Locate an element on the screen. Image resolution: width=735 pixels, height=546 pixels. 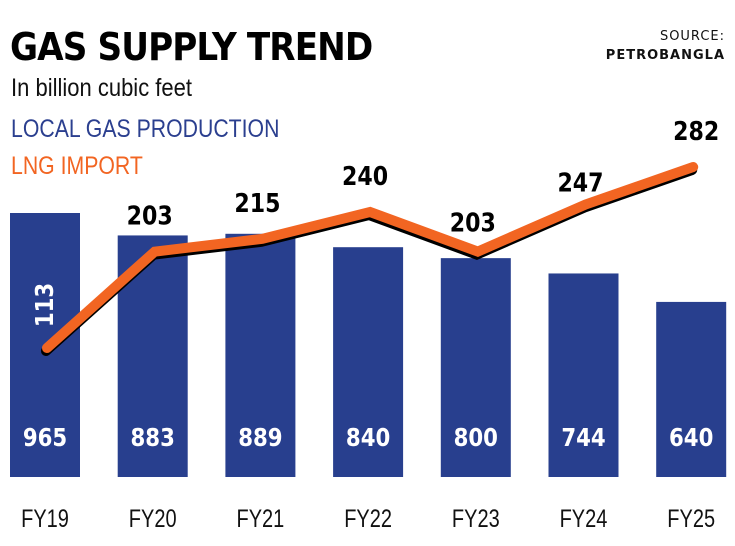
x-tick-label: FY22 is located at coordinates (368, 519).